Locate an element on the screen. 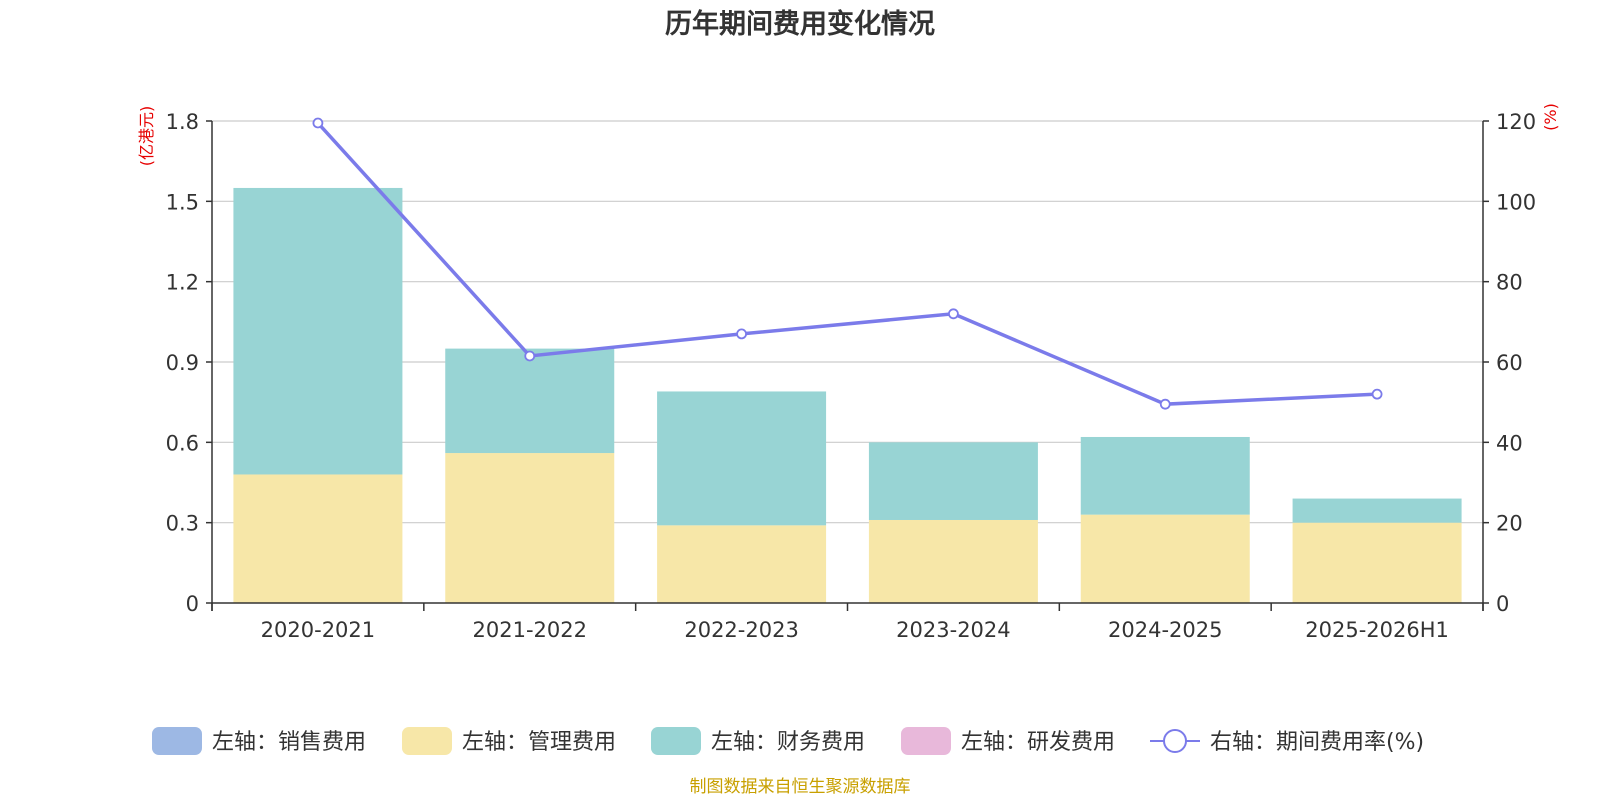 Image resolution: width=1600 pixels, height=800 pixels. rate-point-2024-2025 is located at coordinates (1165, 404).